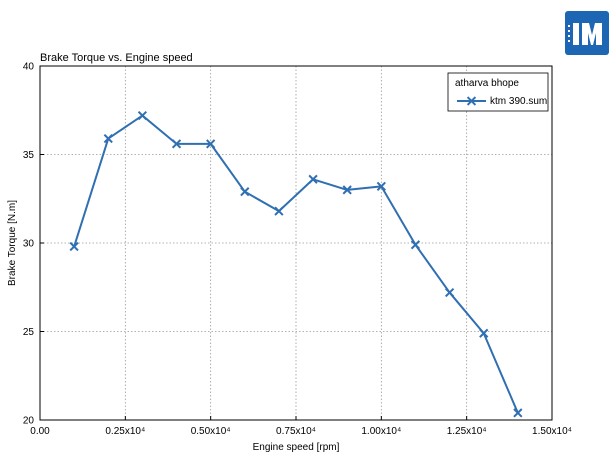  Describe the element at coordinates (40, 431) in the screenshot. I see `x-tick-label: 0.00` at that location.